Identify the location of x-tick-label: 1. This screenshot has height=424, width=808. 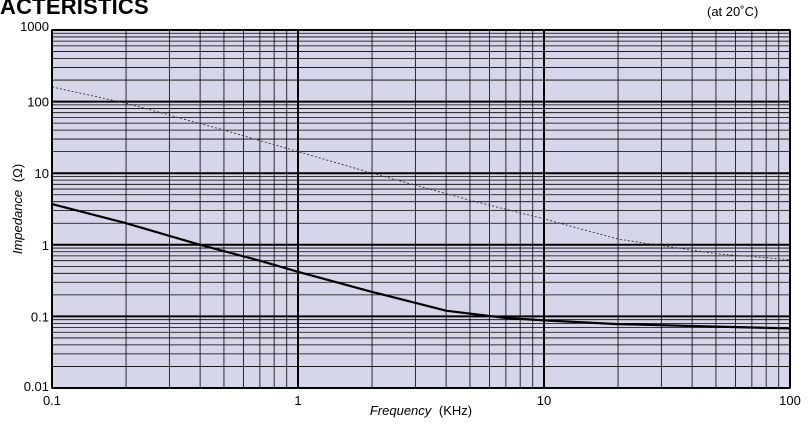
(297, 400).